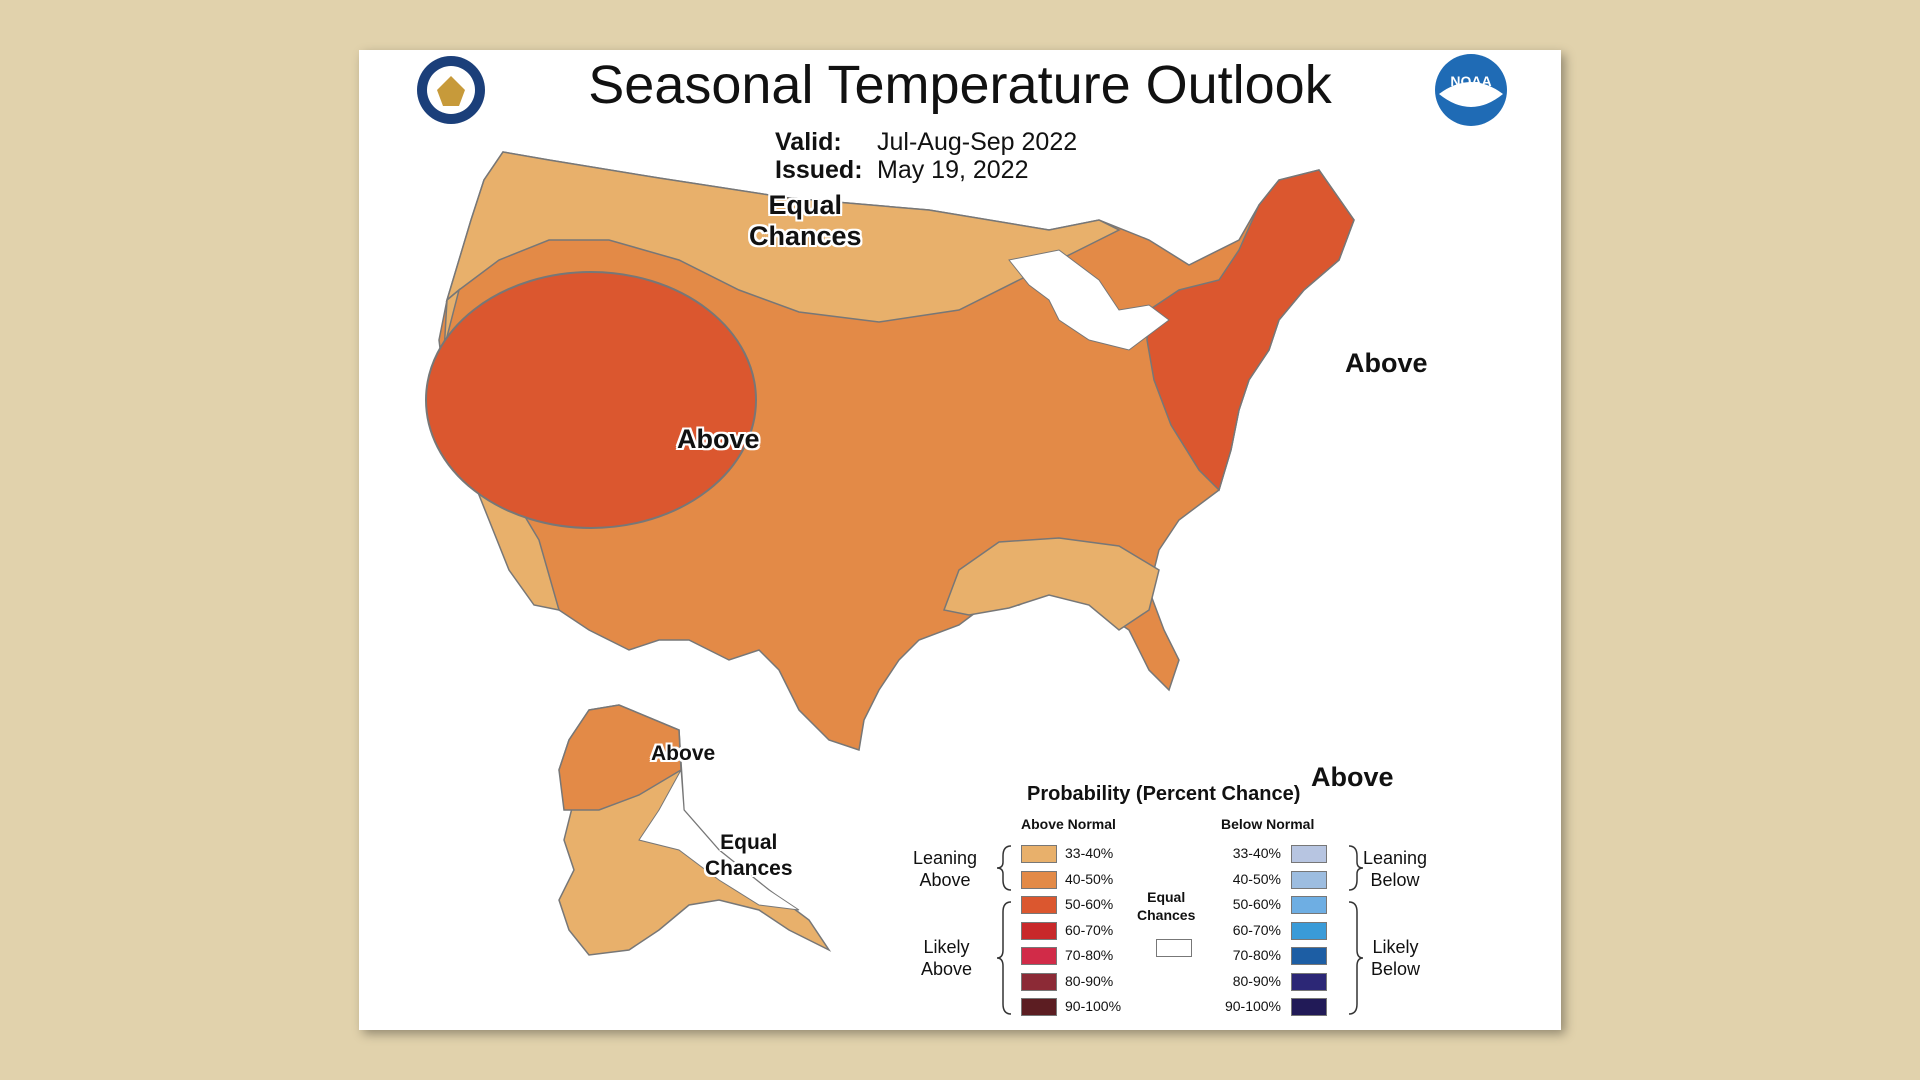 Image resolution: width=1920 pixels, height=1080 pixels. What do you see at coordinates (960, 85) in the screenshot?
I see `page-title: Seasonal Temperature Outlook` at bounding box center [960, 85].